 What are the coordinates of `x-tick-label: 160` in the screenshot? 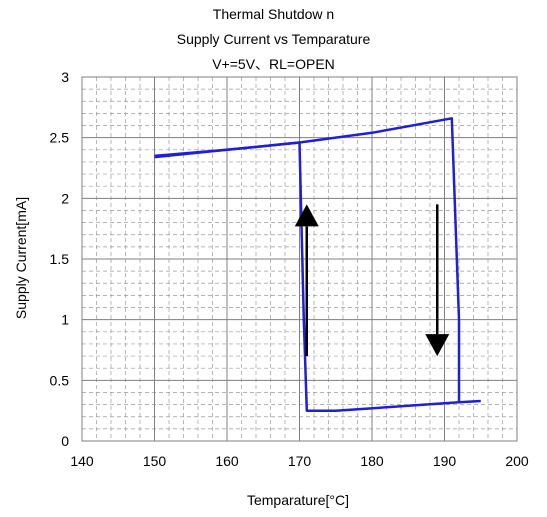 It's located at (227, 461).